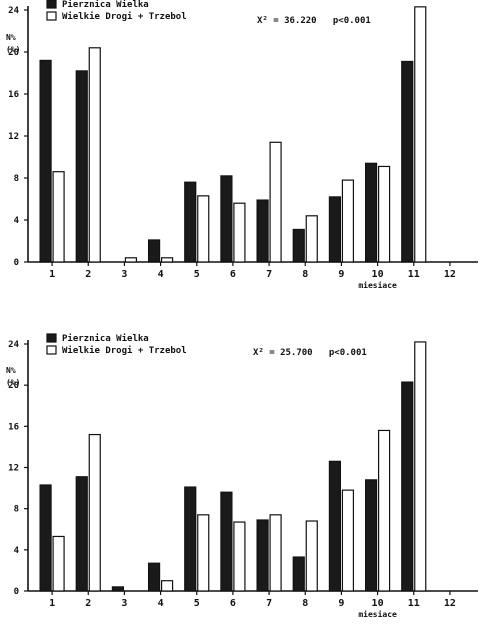 Image resolution: width=483 pixels, height=626 pixels. I want to click on chi-square-annotation: X² = 36.220 p<0.001, so click(314, 21).